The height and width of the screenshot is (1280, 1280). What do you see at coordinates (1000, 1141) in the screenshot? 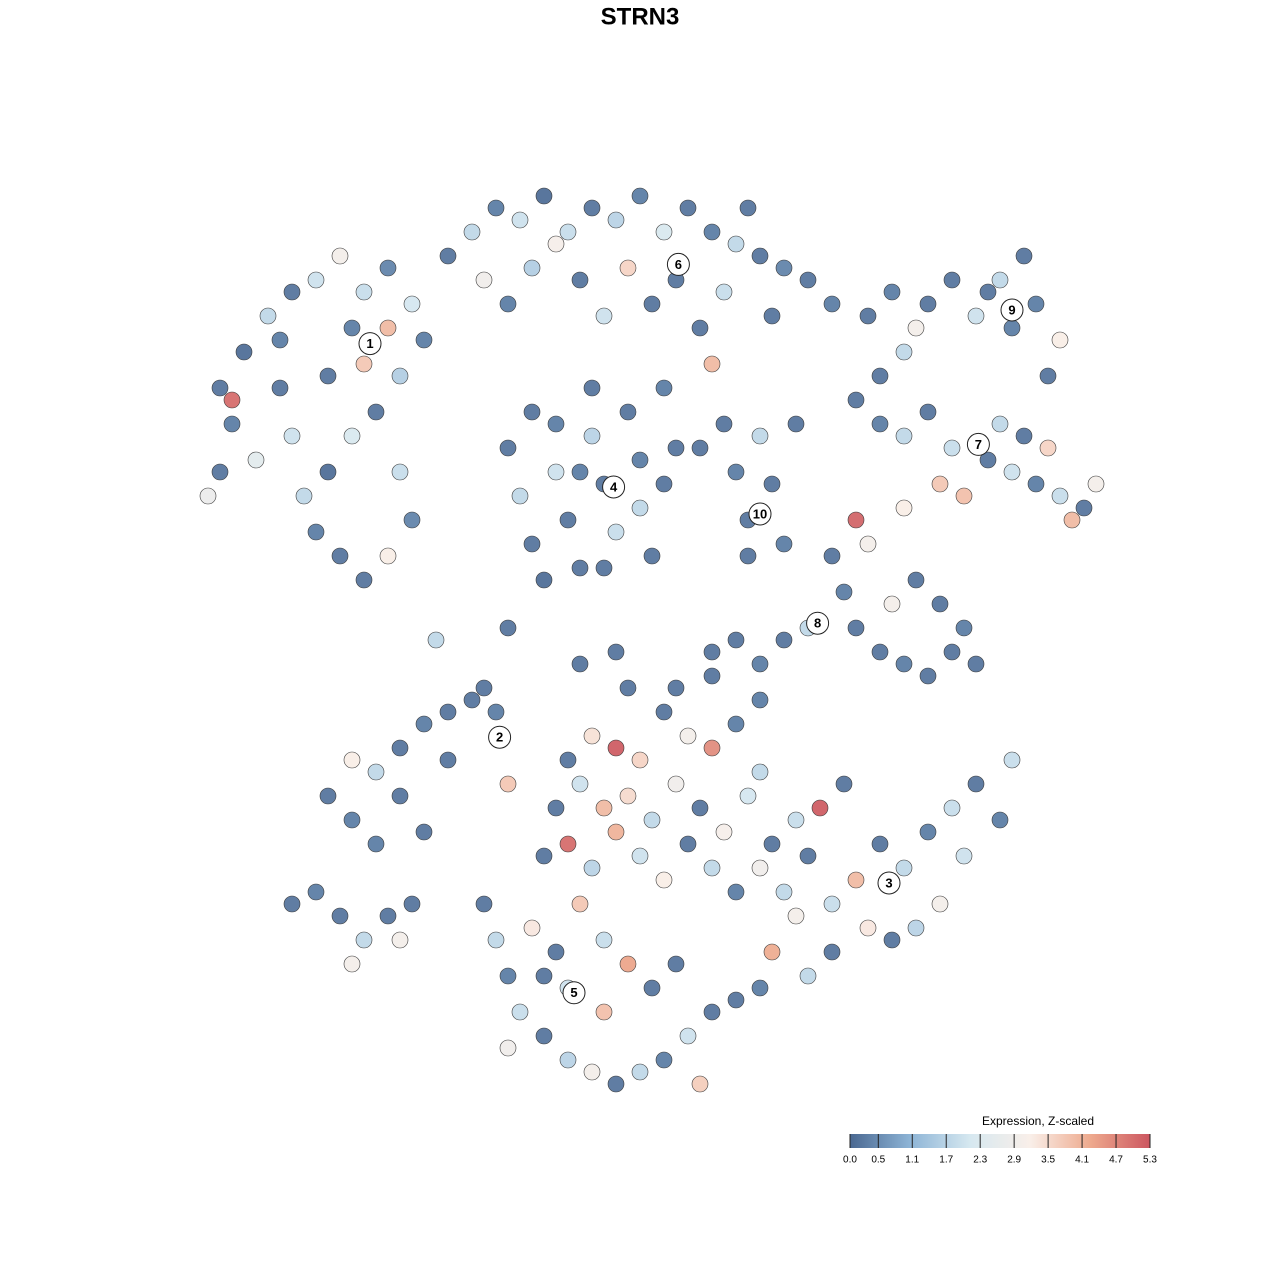
I see `colorbar` at bounding box center [1000, 1141].